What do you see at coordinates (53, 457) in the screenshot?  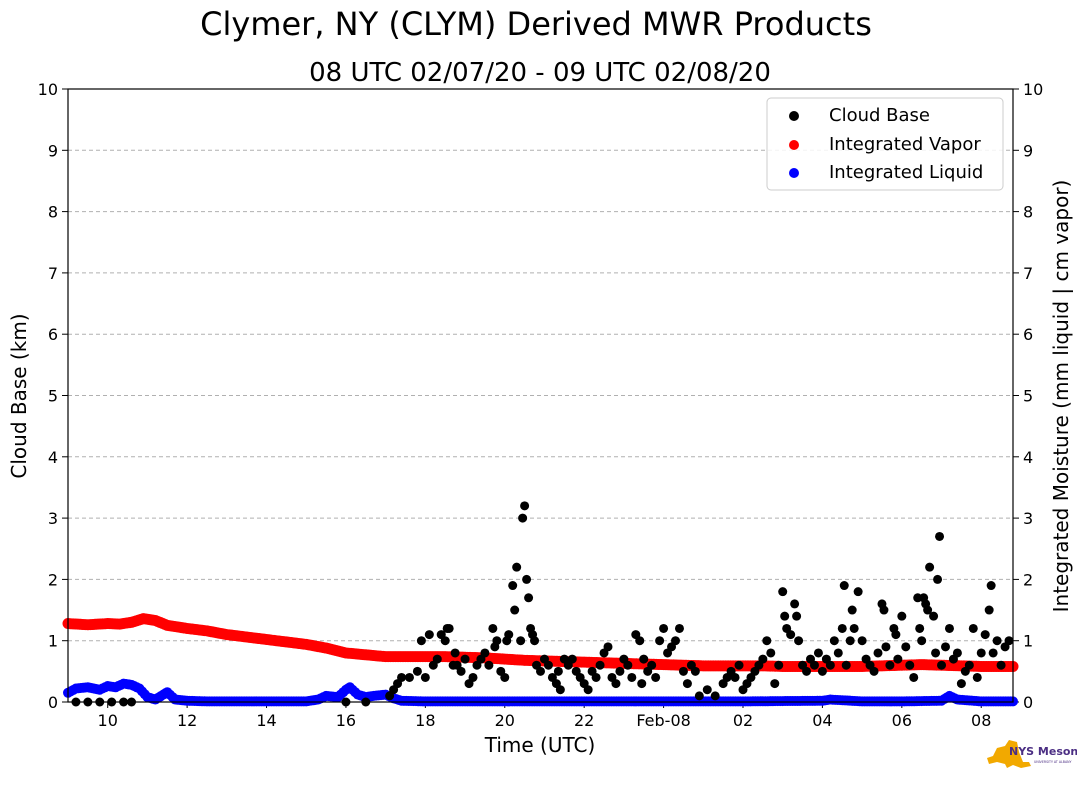 I see `left-y-tick-label: 4` at bounding box center [53, 457].